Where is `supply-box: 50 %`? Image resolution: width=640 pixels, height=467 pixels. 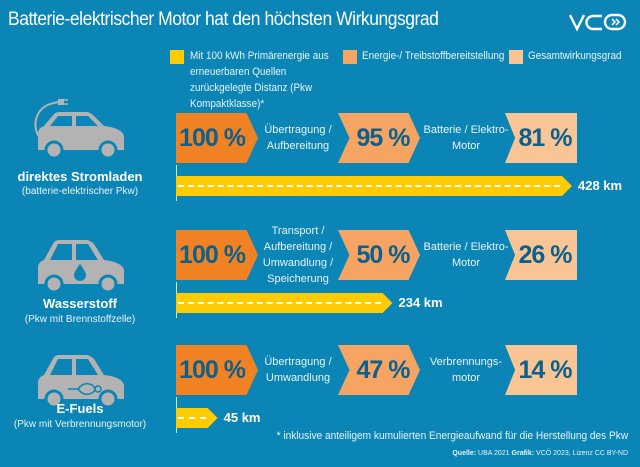 supply-box: 50 % is located at coordinates (379, 255).